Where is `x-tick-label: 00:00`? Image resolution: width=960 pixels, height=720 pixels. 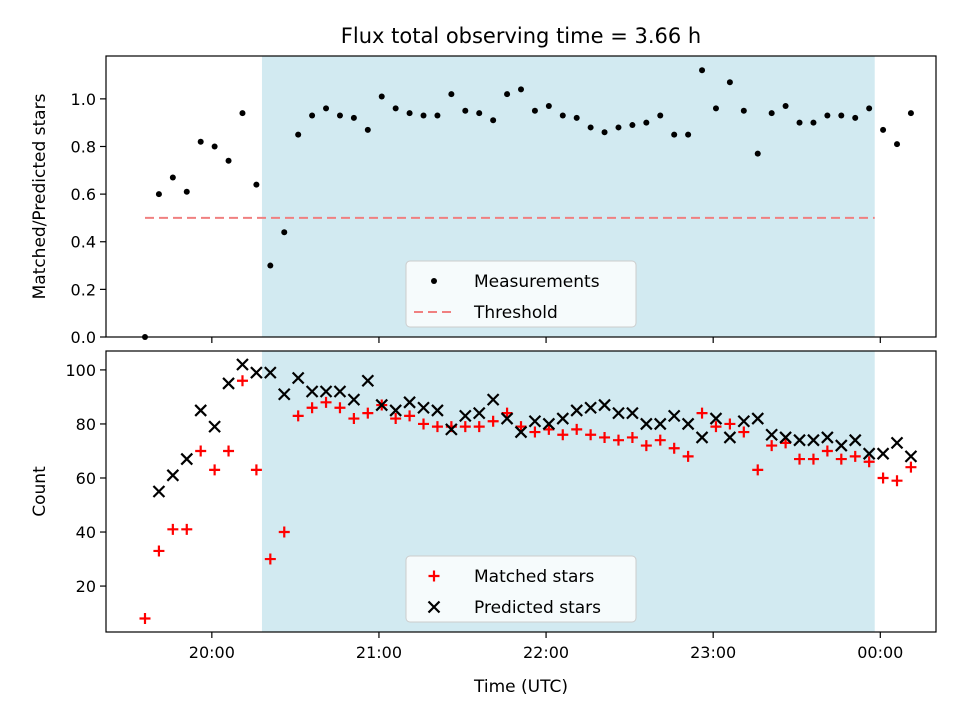 x-tick-label: 00:00 is located at coordinates (880, 652).